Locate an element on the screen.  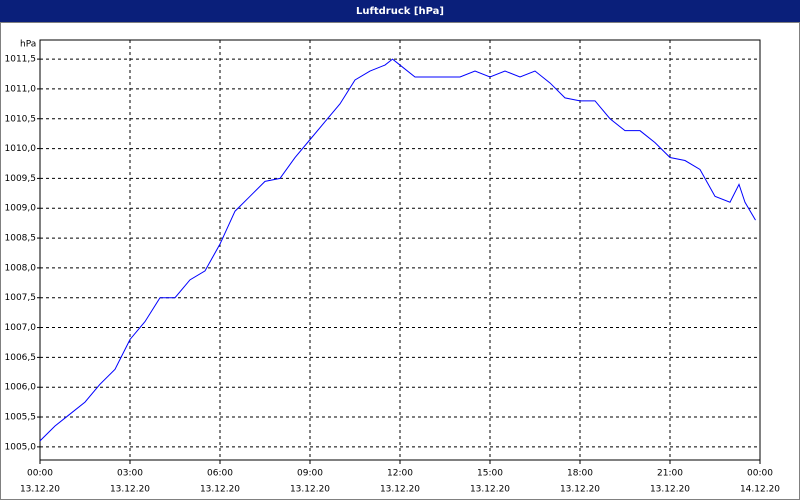
y-tick-label: 1008,5 is located at coordinates (21, 239).